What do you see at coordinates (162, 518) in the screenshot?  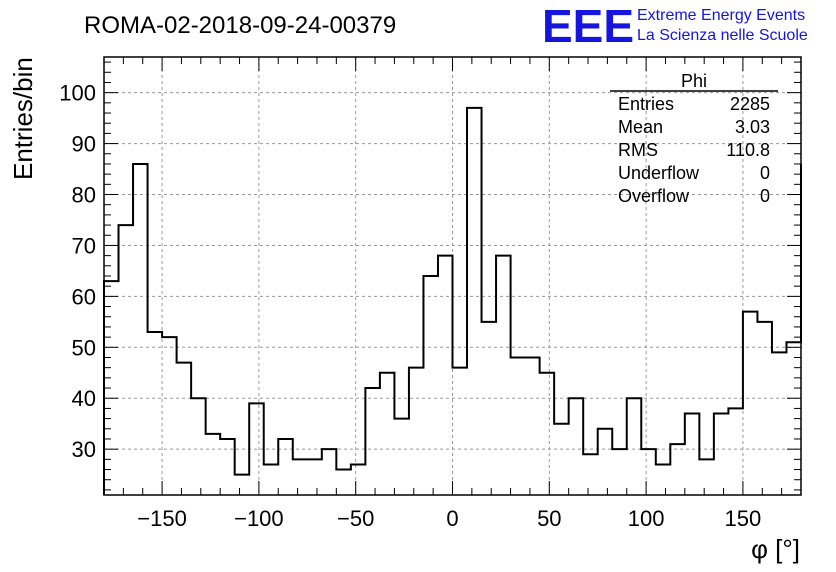 I see `x-tick-label: −150` at bounding box center [162, 518].